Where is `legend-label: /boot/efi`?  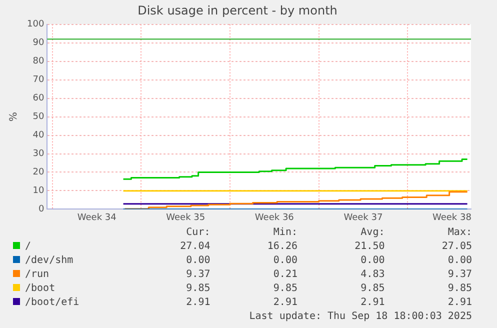 legend-label: /boot/efi is located at coordinates (52, 302).